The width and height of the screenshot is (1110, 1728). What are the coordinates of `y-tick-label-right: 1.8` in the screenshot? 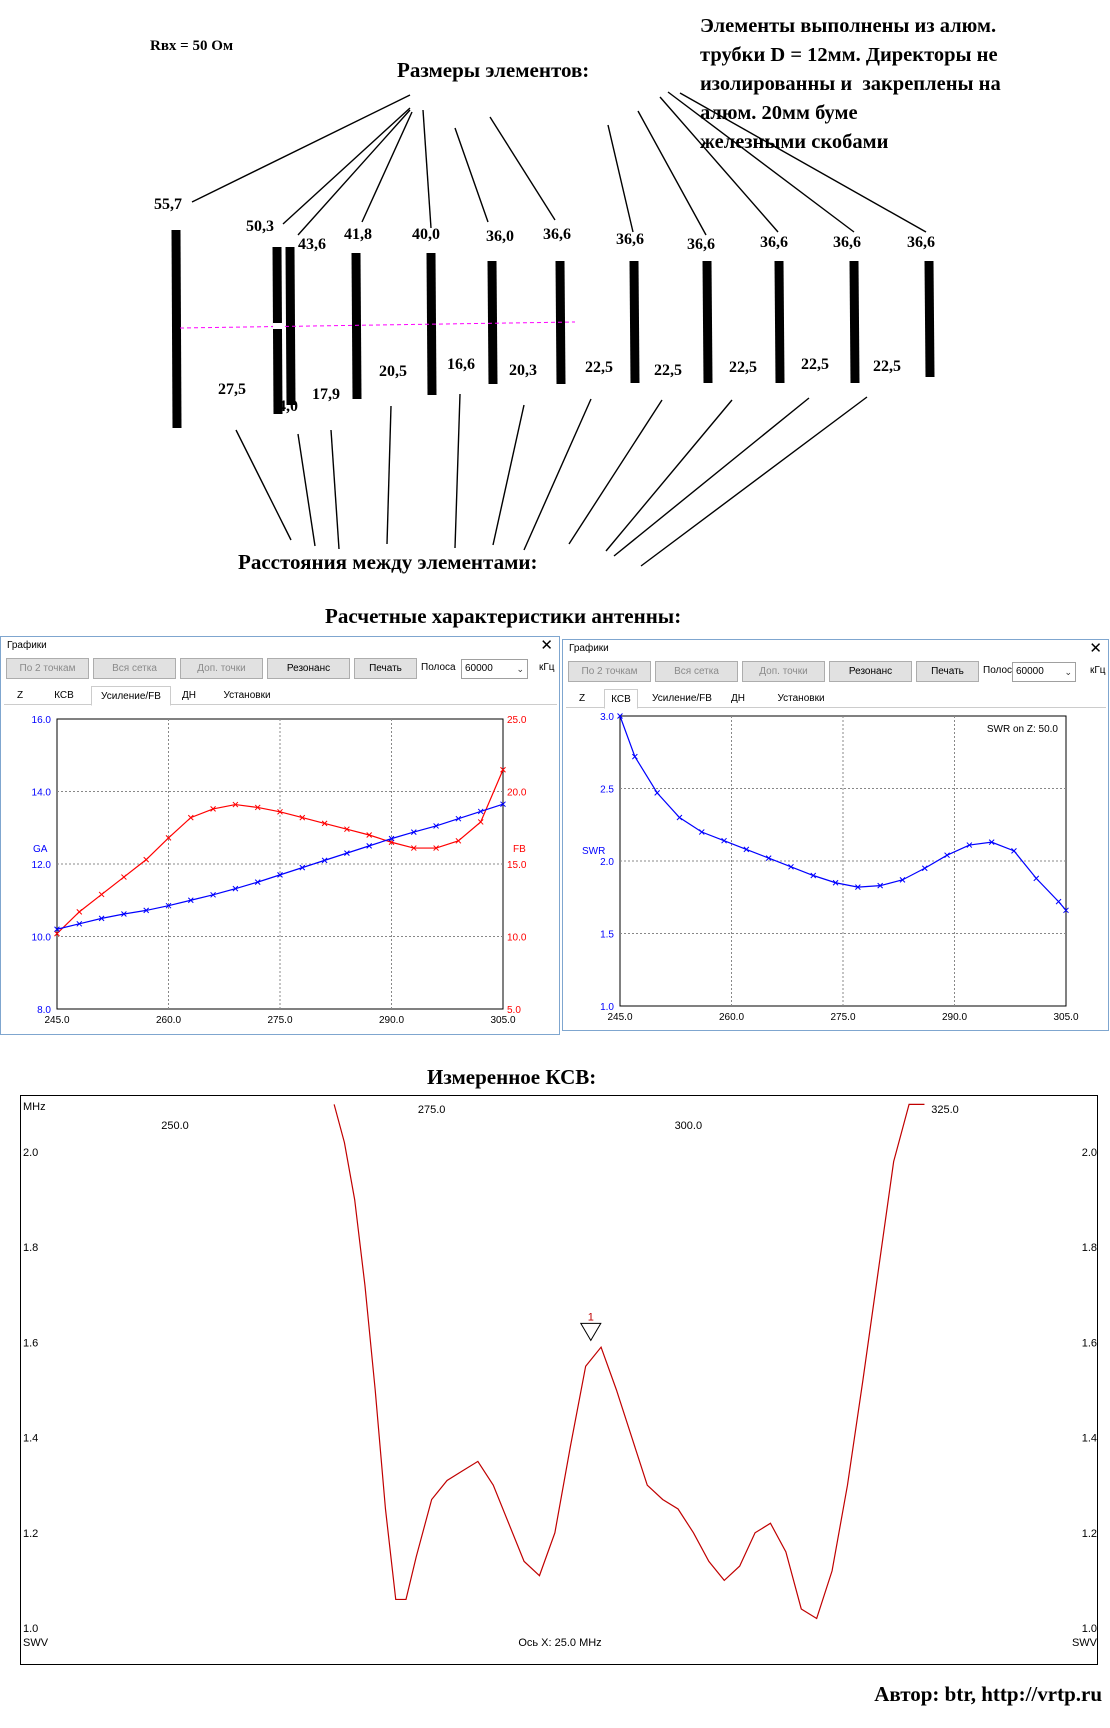 It's located at (1089, 1248).